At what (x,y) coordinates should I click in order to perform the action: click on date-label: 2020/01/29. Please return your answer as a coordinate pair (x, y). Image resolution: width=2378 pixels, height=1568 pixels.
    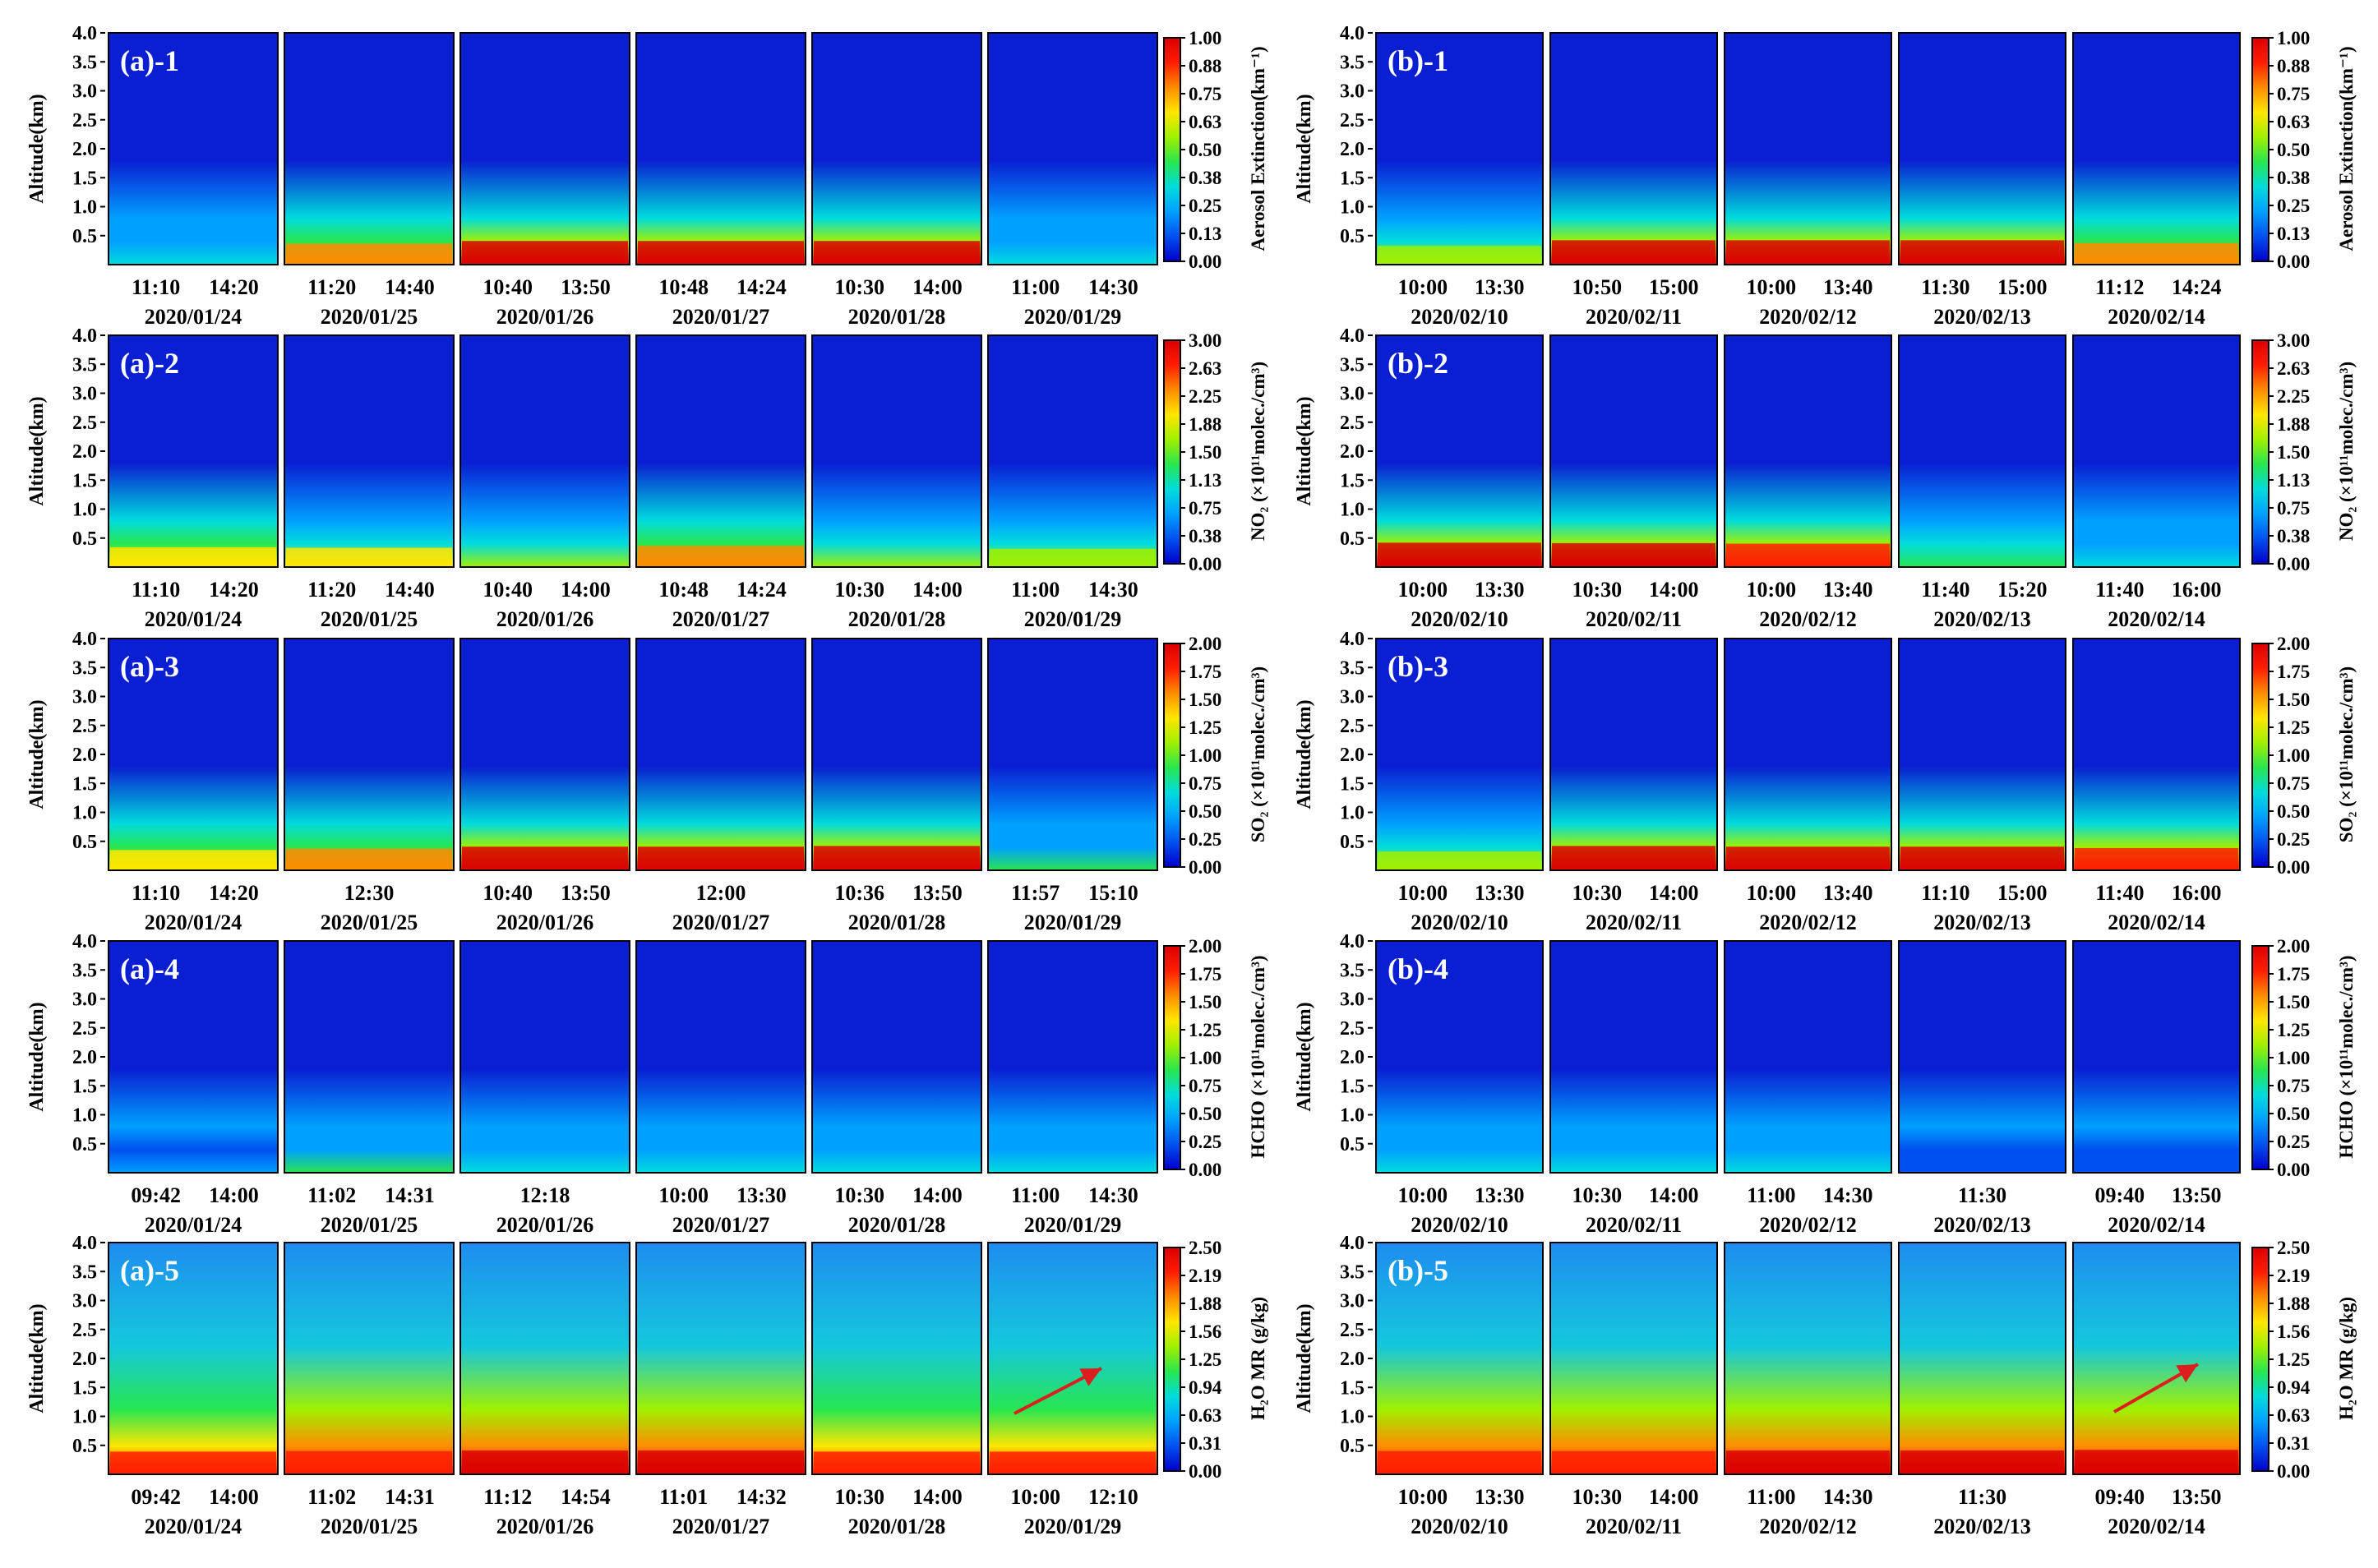
    Looking at the image, I should click on (1072, 922).